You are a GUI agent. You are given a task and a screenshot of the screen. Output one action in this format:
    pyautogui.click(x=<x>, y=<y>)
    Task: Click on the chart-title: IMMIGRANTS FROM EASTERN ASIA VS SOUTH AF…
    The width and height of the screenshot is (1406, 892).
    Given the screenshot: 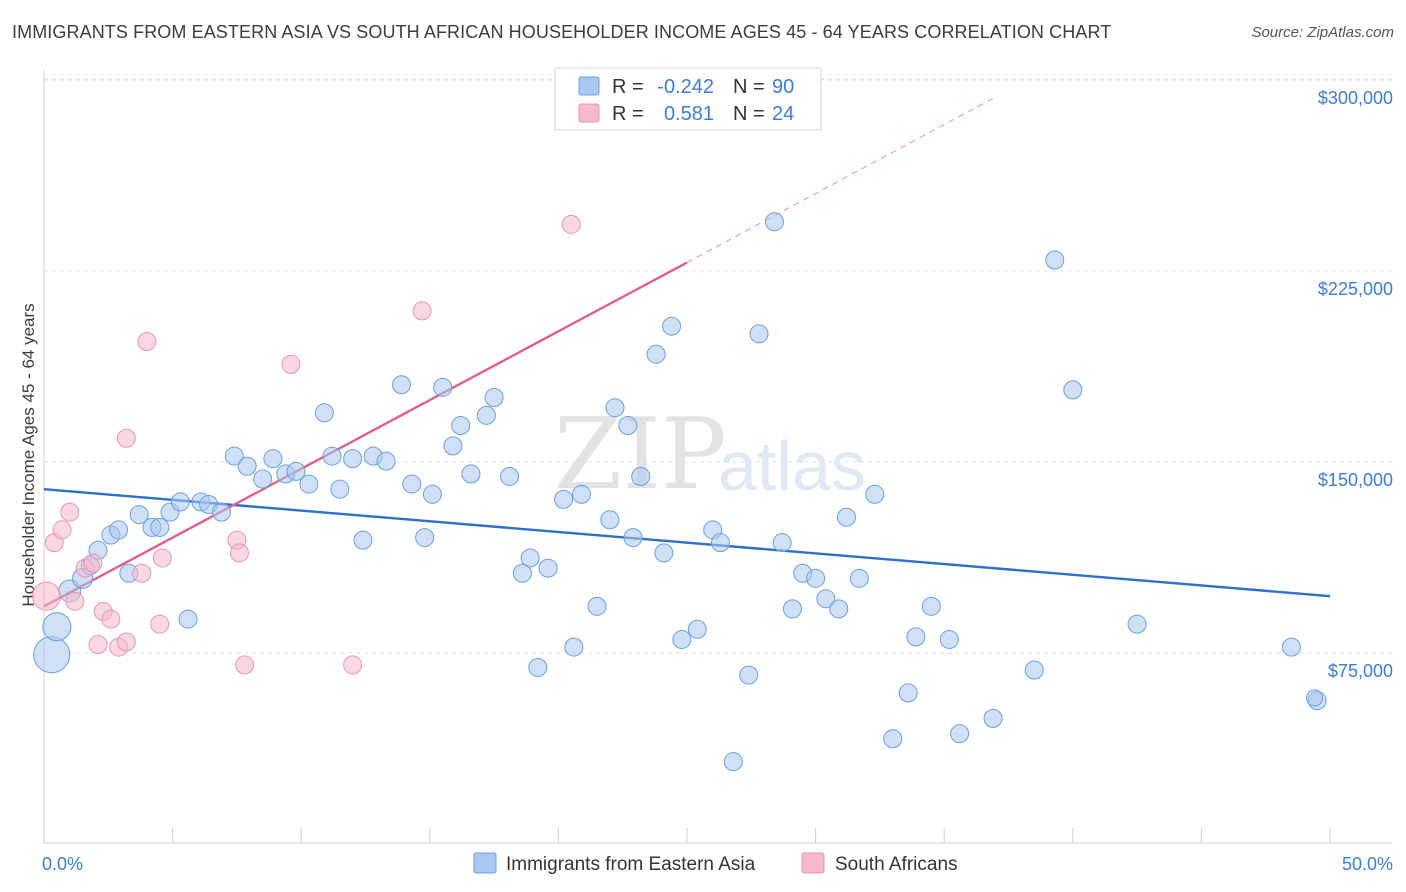 What is the action you would take?
    pyautogui.click(x=562, y=32)
    